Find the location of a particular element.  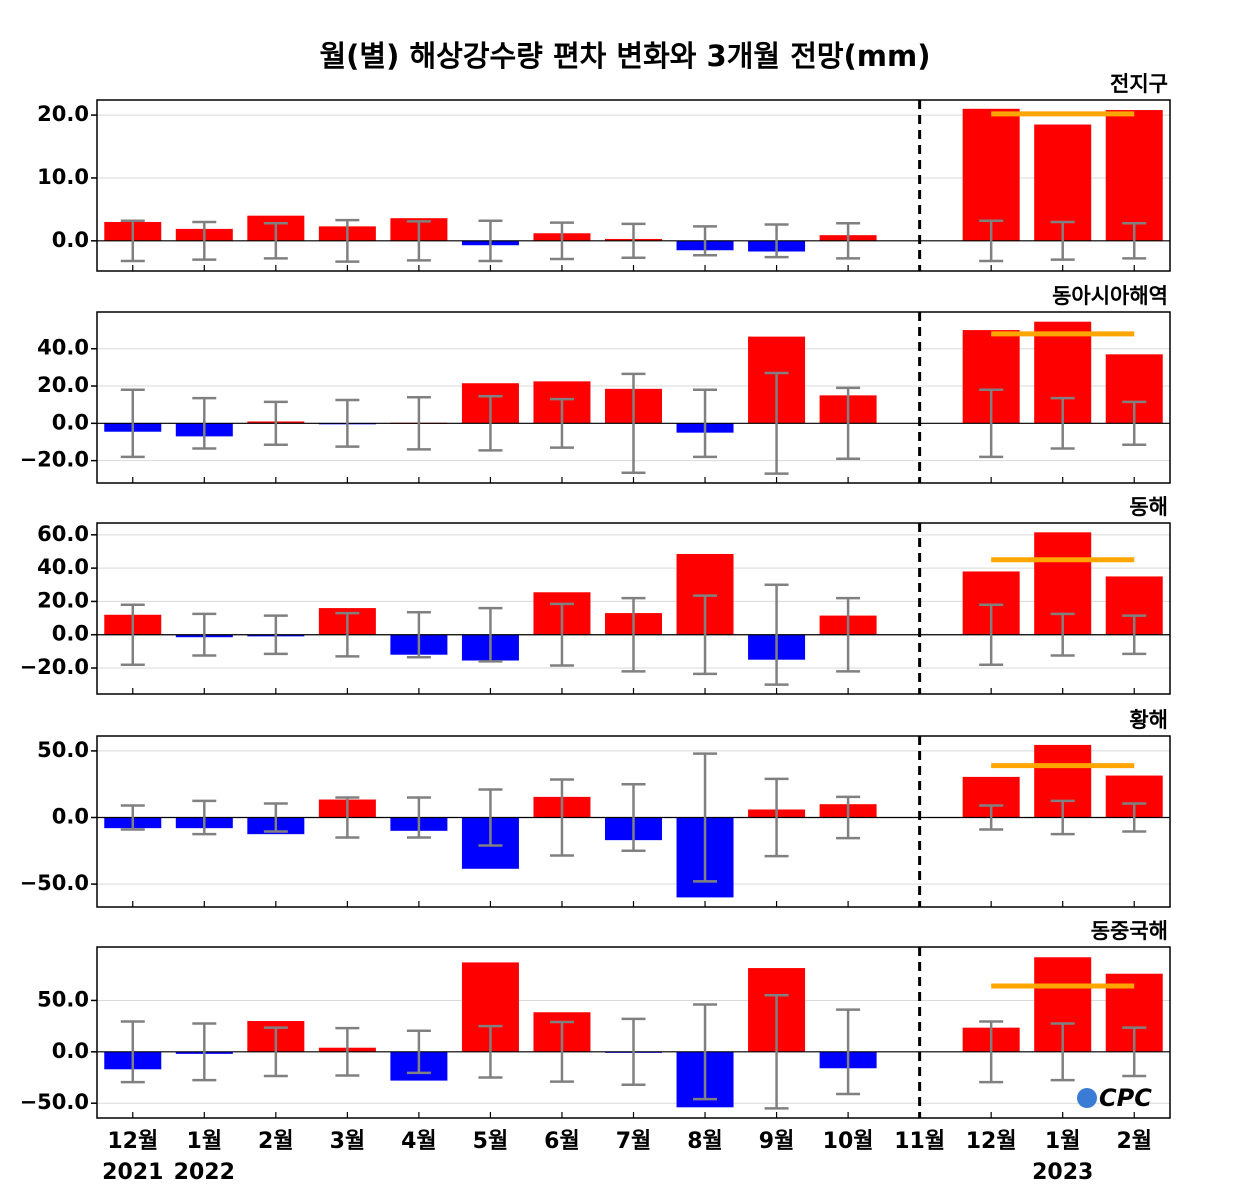

x-tick-label: 3월 is located at coordinates (348, 1141).